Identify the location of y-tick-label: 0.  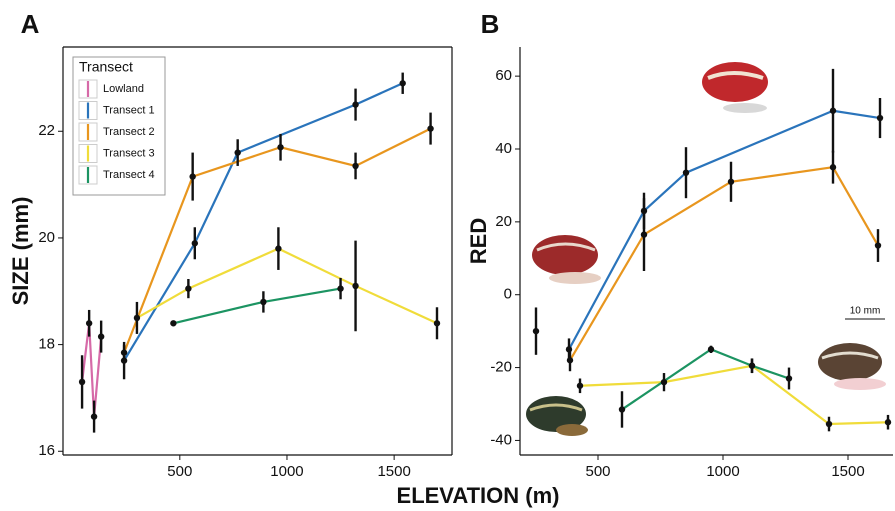
(508, 294).